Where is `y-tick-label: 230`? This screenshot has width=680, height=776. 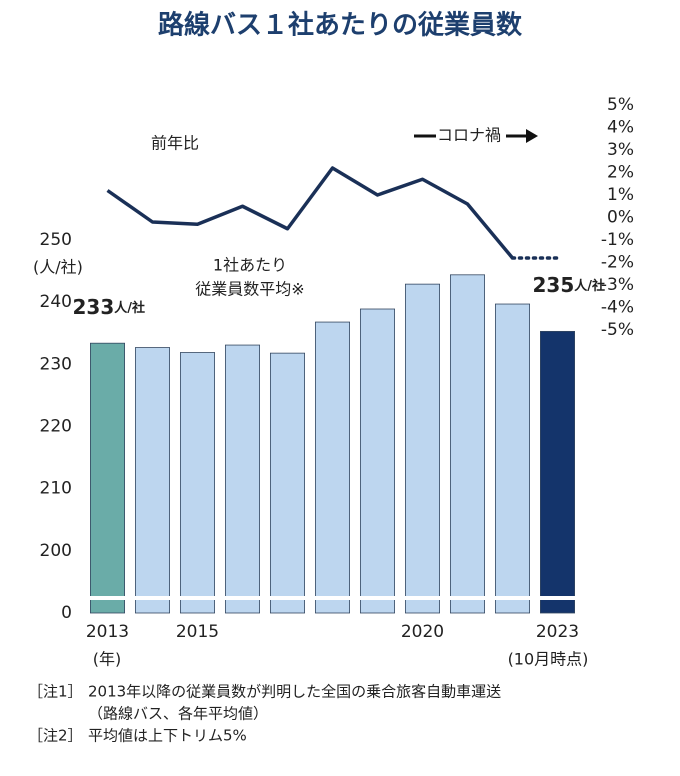 y-tick-label: 230 is located at coordinates (56, 364).